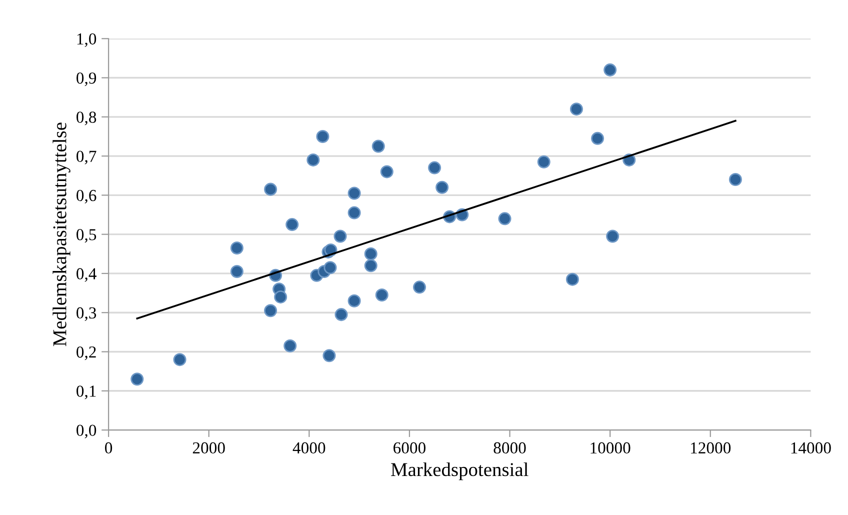  What do you see at coordinates (309, 448) in the screenshot?
I see `x-tick-label: 4000` at bounding box center [309, 448].